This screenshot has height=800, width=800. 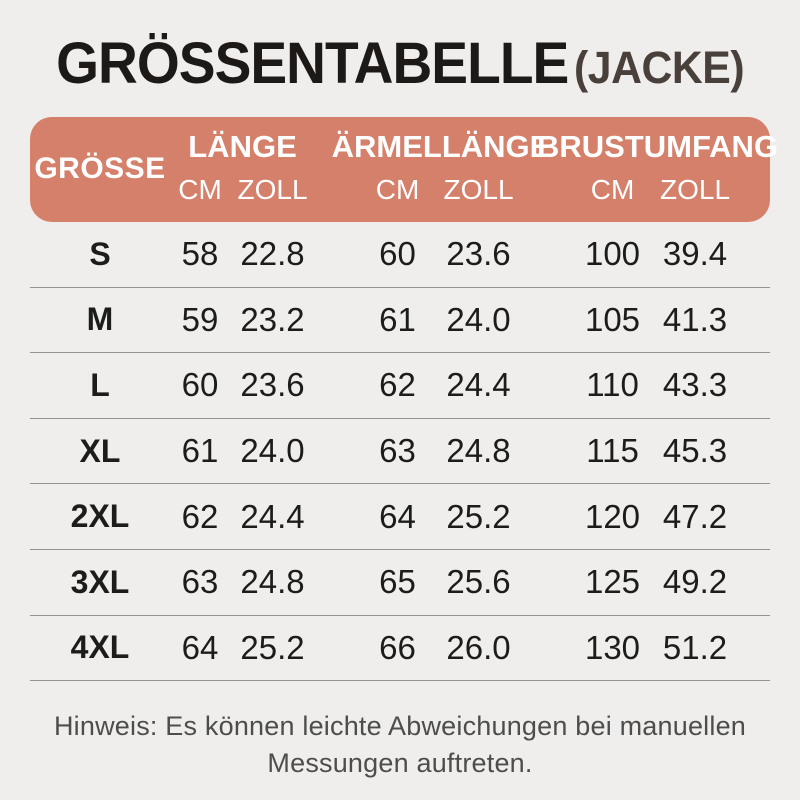 What do you see at coordinates (100, 253) in the screenshot?
I see `size-cell: S` at bounding box center [100, 253].